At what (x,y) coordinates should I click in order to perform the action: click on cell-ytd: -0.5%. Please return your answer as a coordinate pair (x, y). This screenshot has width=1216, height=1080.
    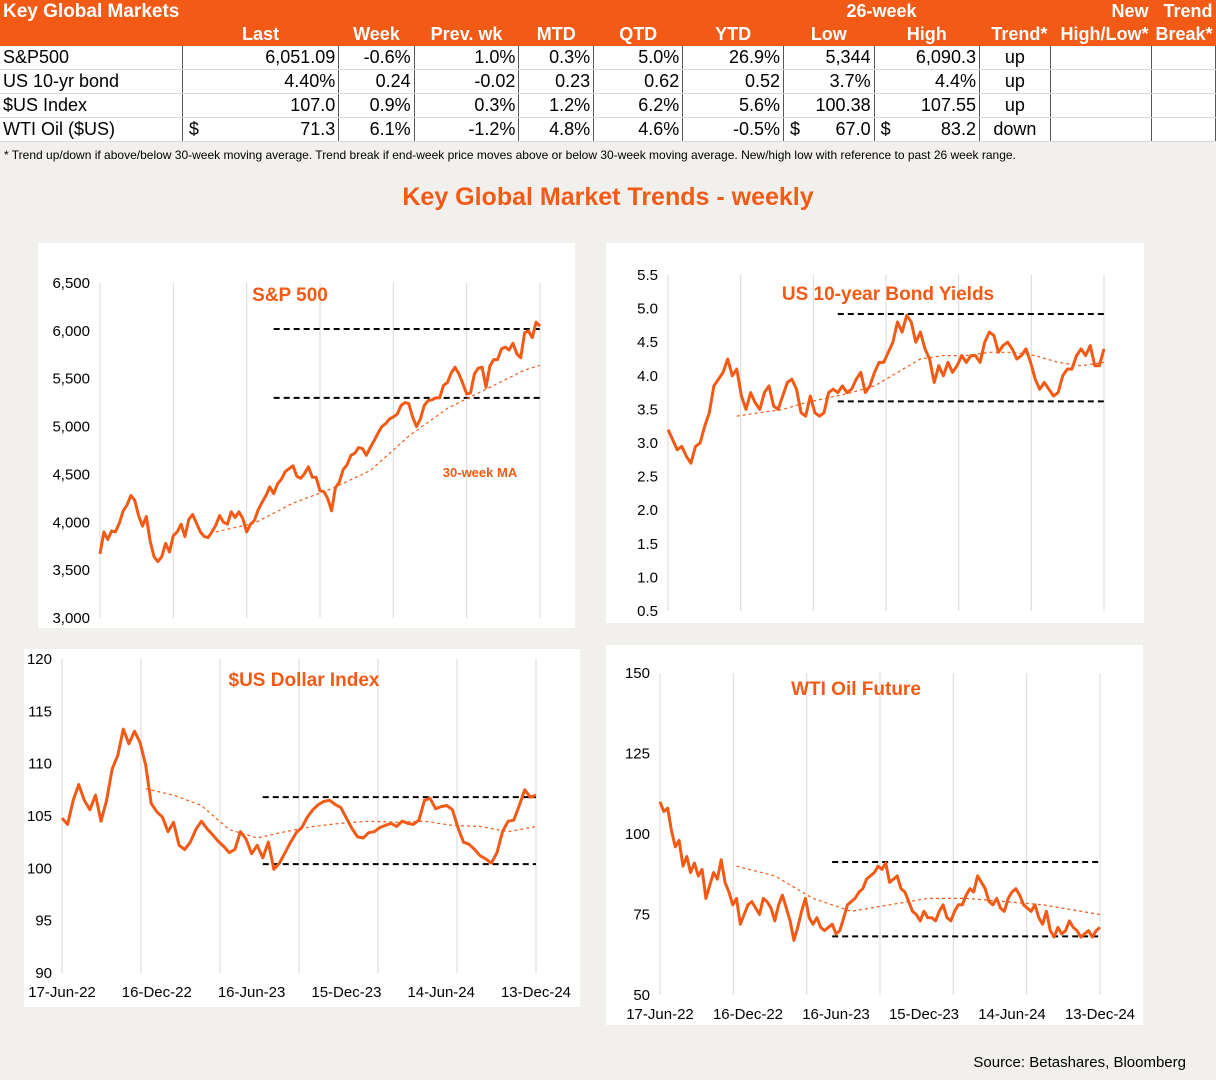
    Looking at the image, I should click on (733, 129).